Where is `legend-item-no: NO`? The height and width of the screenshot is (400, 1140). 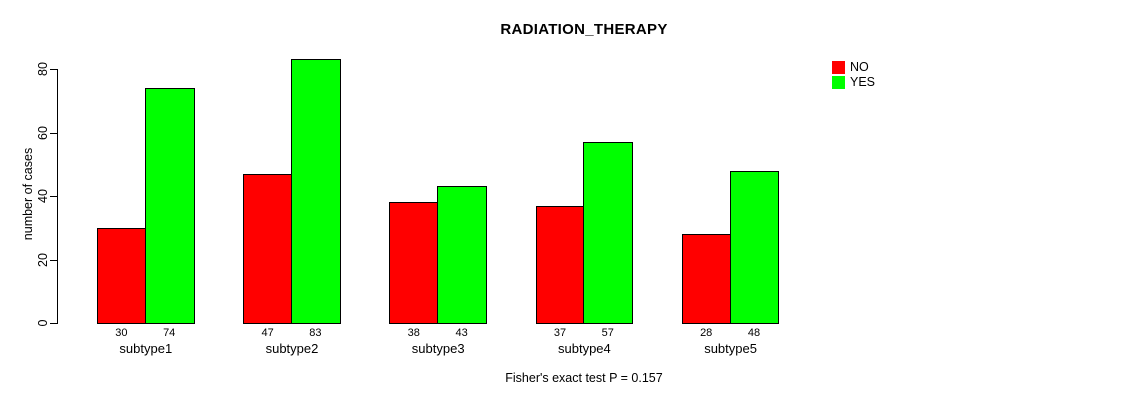 legend-item-no: NO is located at coordinates (853, 67).